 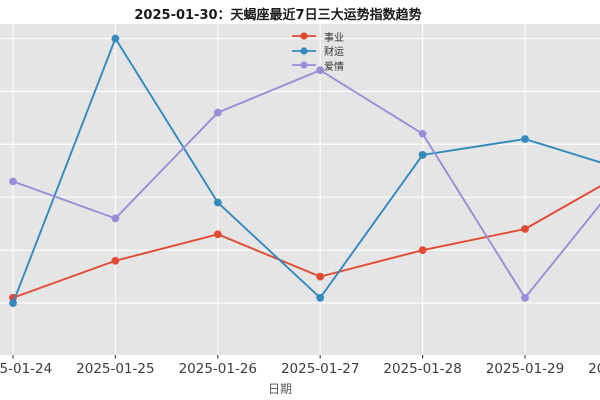 What do you see at coordinates (317, 36) in the screenshot?
I see `legend-item-career: 事业` at bounding box center [317, 36].